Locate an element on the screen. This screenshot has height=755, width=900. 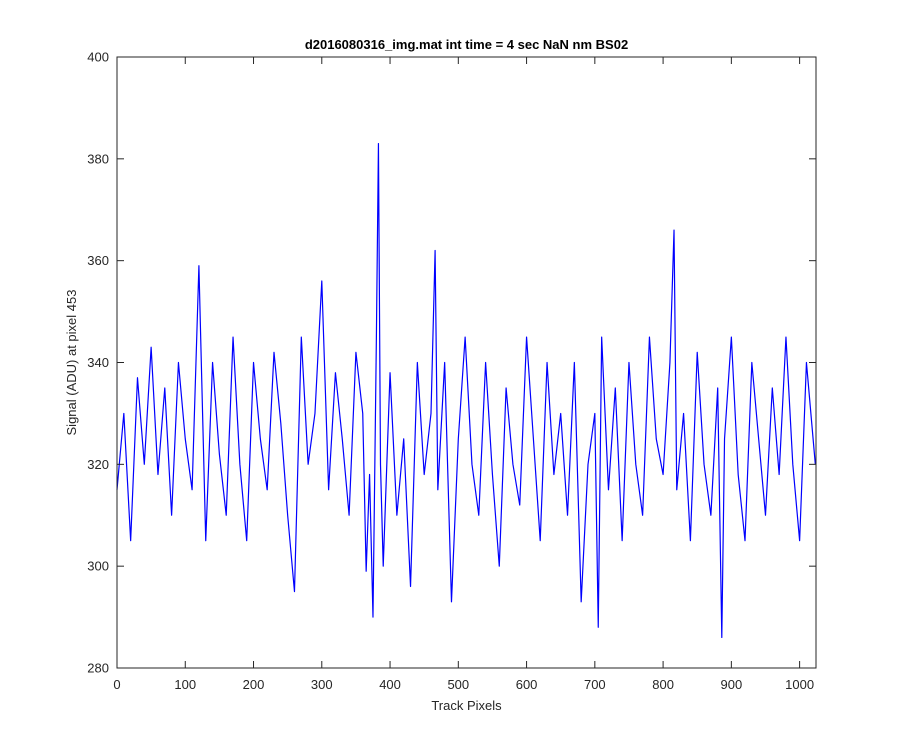
y-tick-label: 380 is located at coordinates (98, 158).